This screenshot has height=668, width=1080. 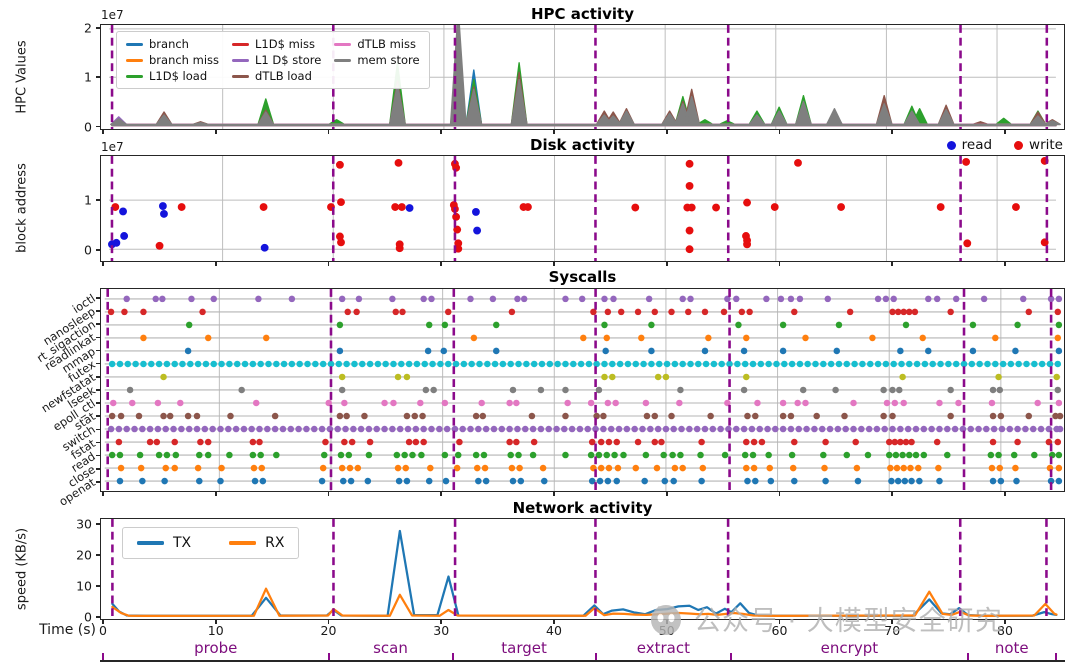 I want to click on syscall-row-switch, so click(x=585, y=429).